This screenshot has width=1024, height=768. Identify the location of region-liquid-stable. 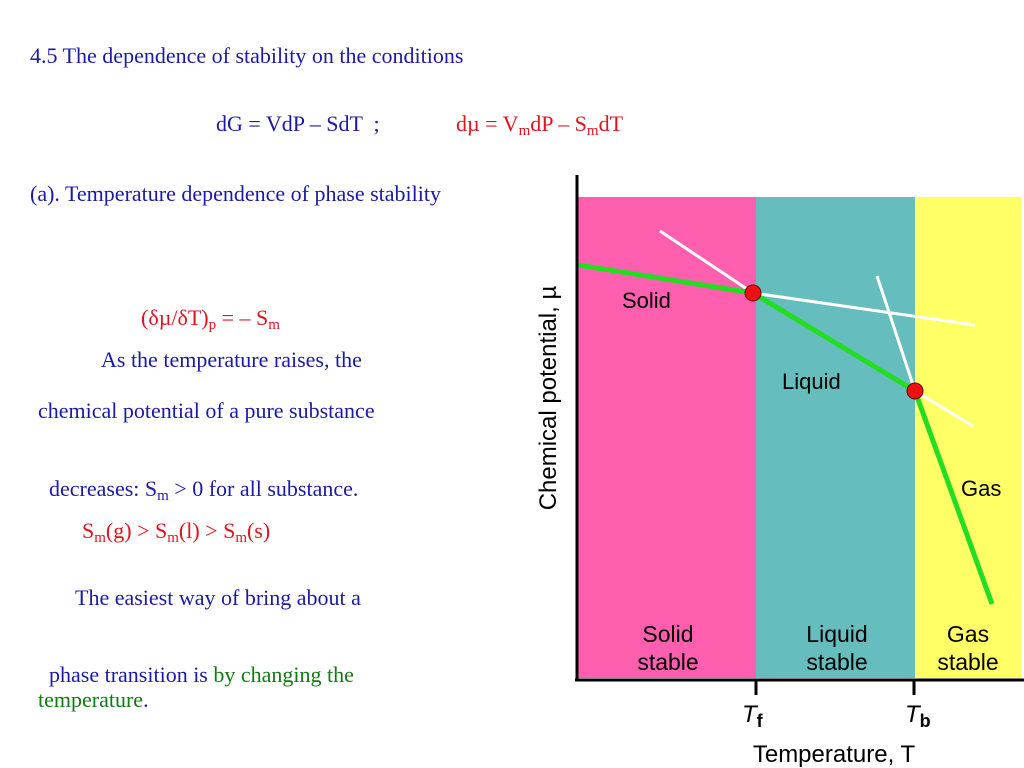
(835, 437).